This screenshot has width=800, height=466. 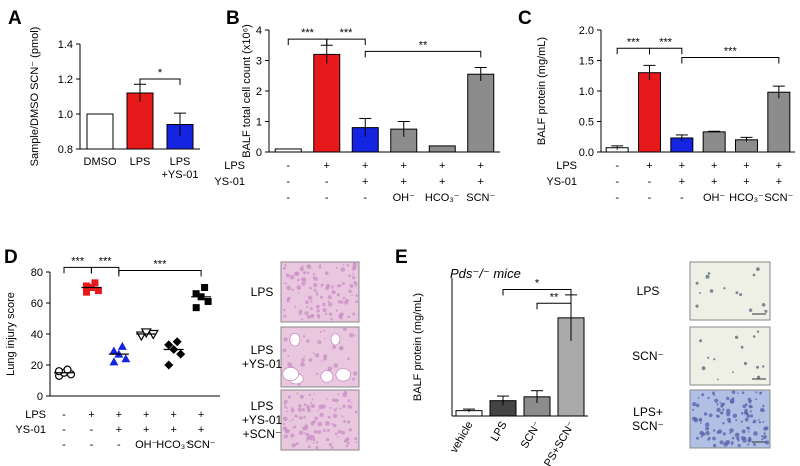 I want to click on panel-label-d: D, so click(x=11, y=257).